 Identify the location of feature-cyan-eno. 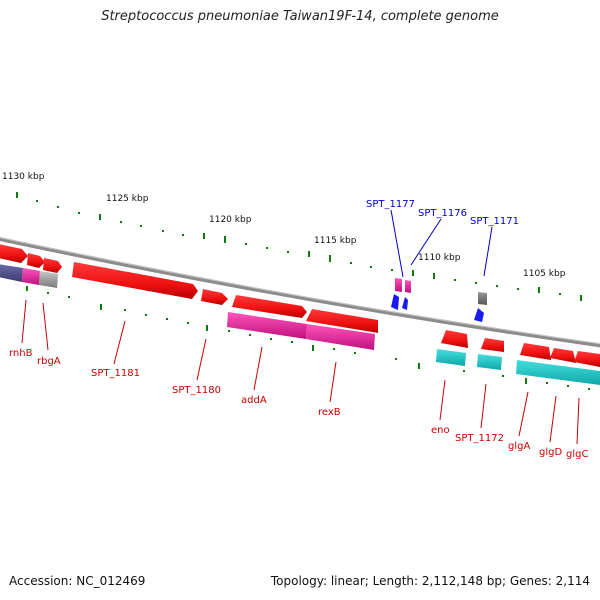
(451, 357).